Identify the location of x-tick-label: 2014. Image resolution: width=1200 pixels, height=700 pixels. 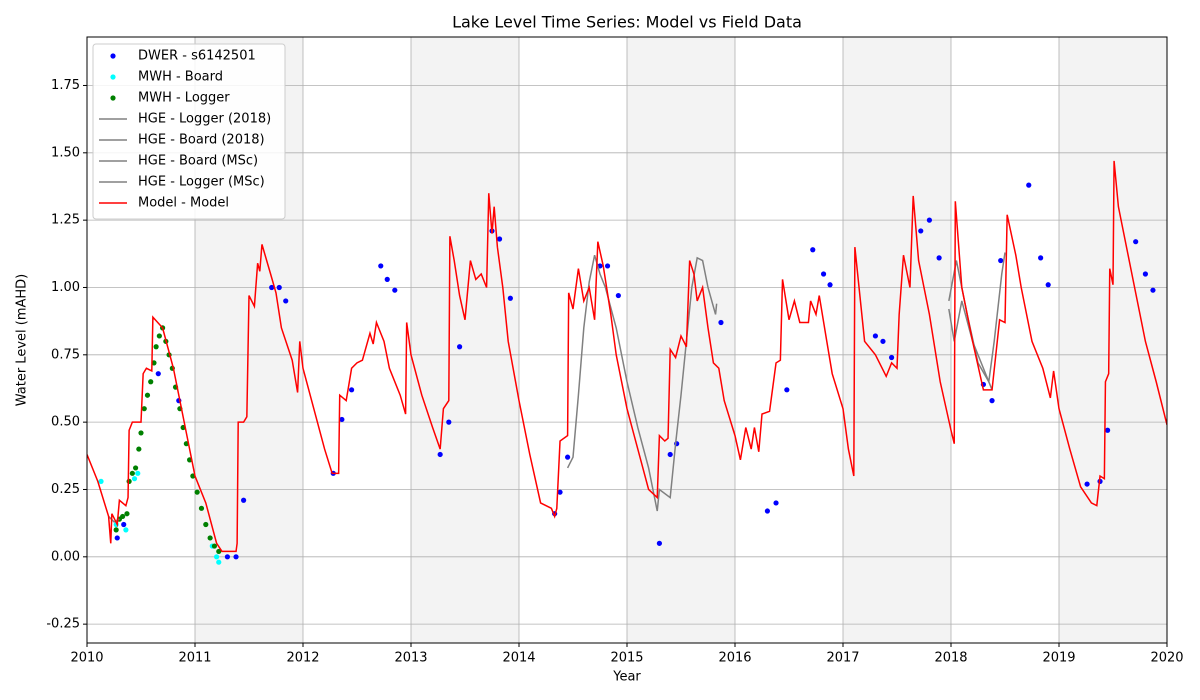
(518, 658).